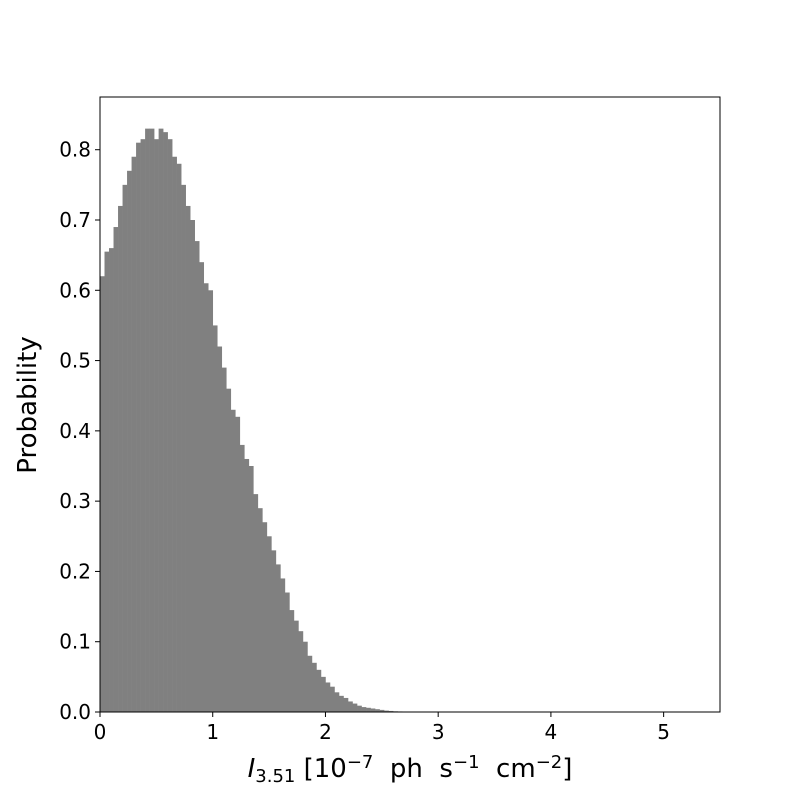 This screenshot has width=800, height=804. Describe the element at coordinates (75, 431) in the screenshot. I see `y-tick-label: 0.4` at that location.